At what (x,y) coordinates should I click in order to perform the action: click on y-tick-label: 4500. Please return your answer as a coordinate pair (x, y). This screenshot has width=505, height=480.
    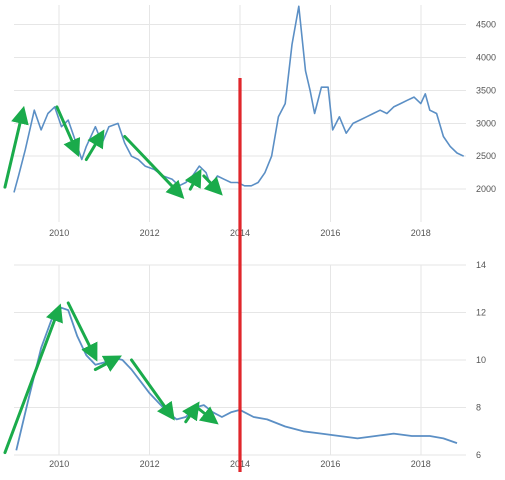
    Looking at the image, I should click on (486, 25).